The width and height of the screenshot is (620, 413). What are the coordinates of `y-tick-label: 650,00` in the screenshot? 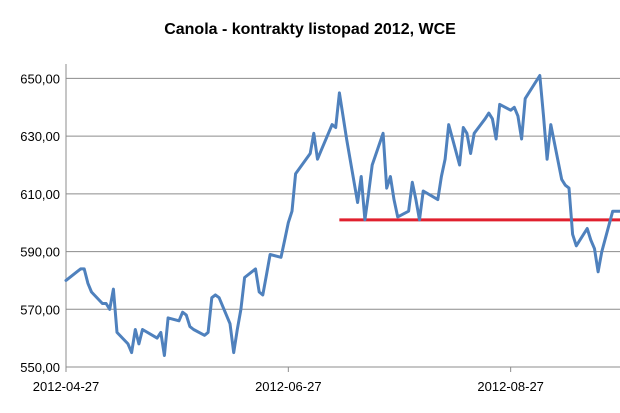 It's located at (40, 78).